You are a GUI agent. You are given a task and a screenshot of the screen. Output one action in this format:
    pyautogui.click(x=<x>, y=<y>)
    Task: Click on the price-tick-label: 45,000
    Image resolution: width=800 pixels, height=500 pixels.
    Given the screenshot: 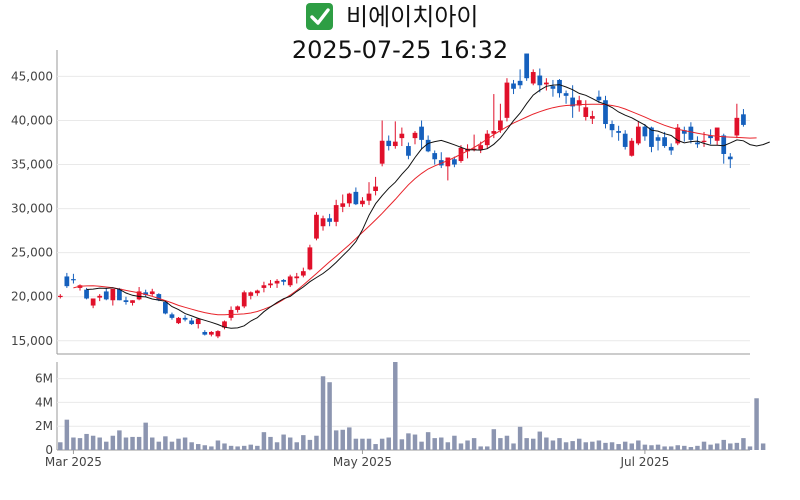 What is the action you would take?
    pyautogui.click(x=32, y=76)
    